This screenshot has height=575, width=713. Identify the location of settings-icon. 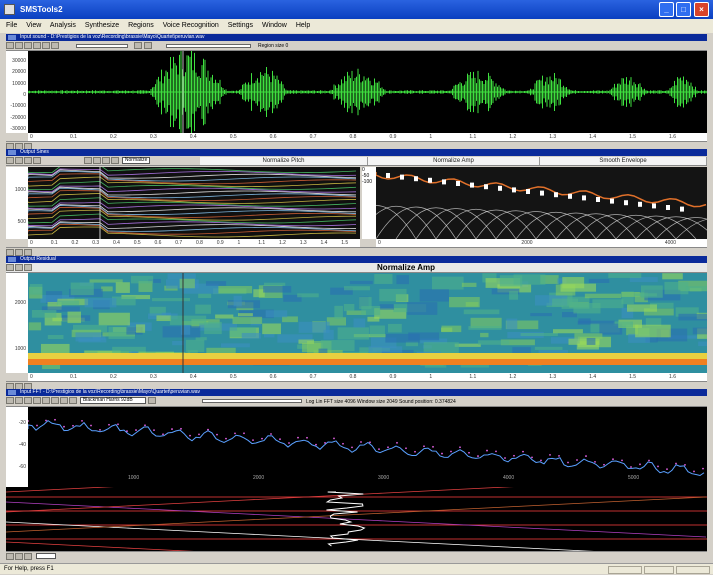
(151, 400).